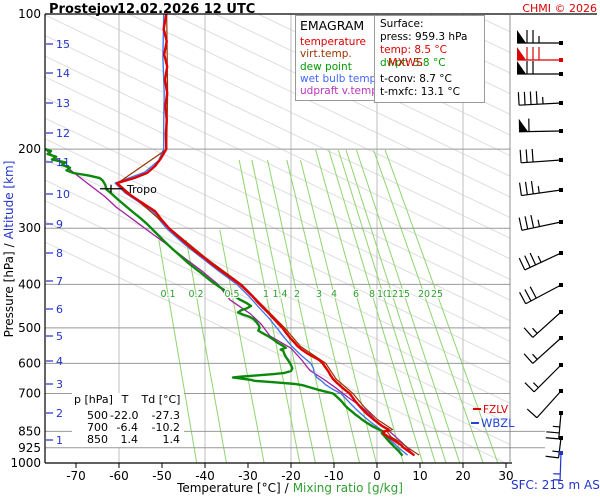  What do you see at coordinates (404, 294) in the screenshot?
I see `mixing-ratio-value: 15` at bounding box center [404, 294].